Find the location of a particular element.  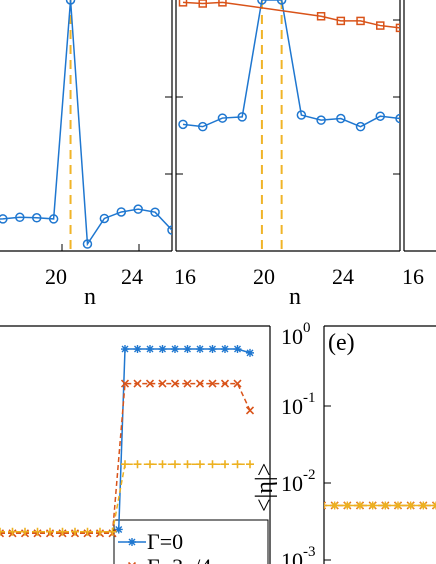

legend-entry: Γ=3π/4 is located at coordinates (179, 559).